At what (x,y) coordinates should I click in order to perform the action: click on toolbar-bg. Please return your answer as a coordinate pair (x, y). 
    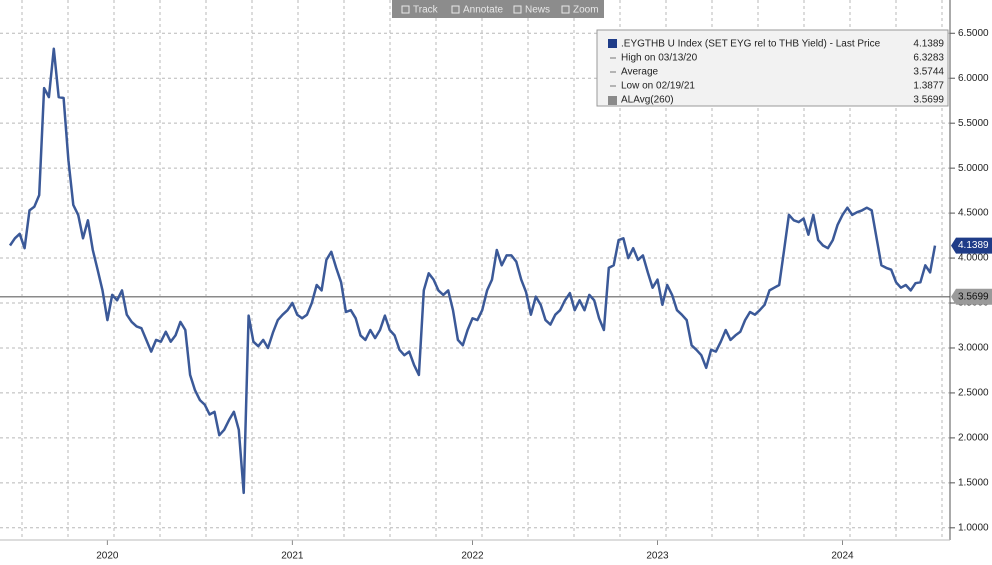
    Looking at the image, I should click on (498, 9).